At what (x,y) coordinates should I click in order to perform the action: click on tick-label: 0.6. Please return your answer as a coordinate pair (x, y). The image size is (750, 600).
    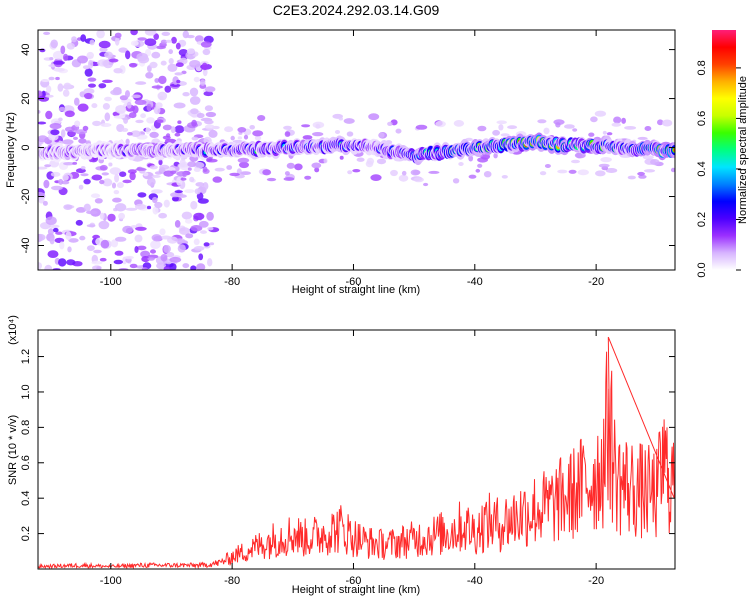
    Looking at the image, I should click on (26, 462).